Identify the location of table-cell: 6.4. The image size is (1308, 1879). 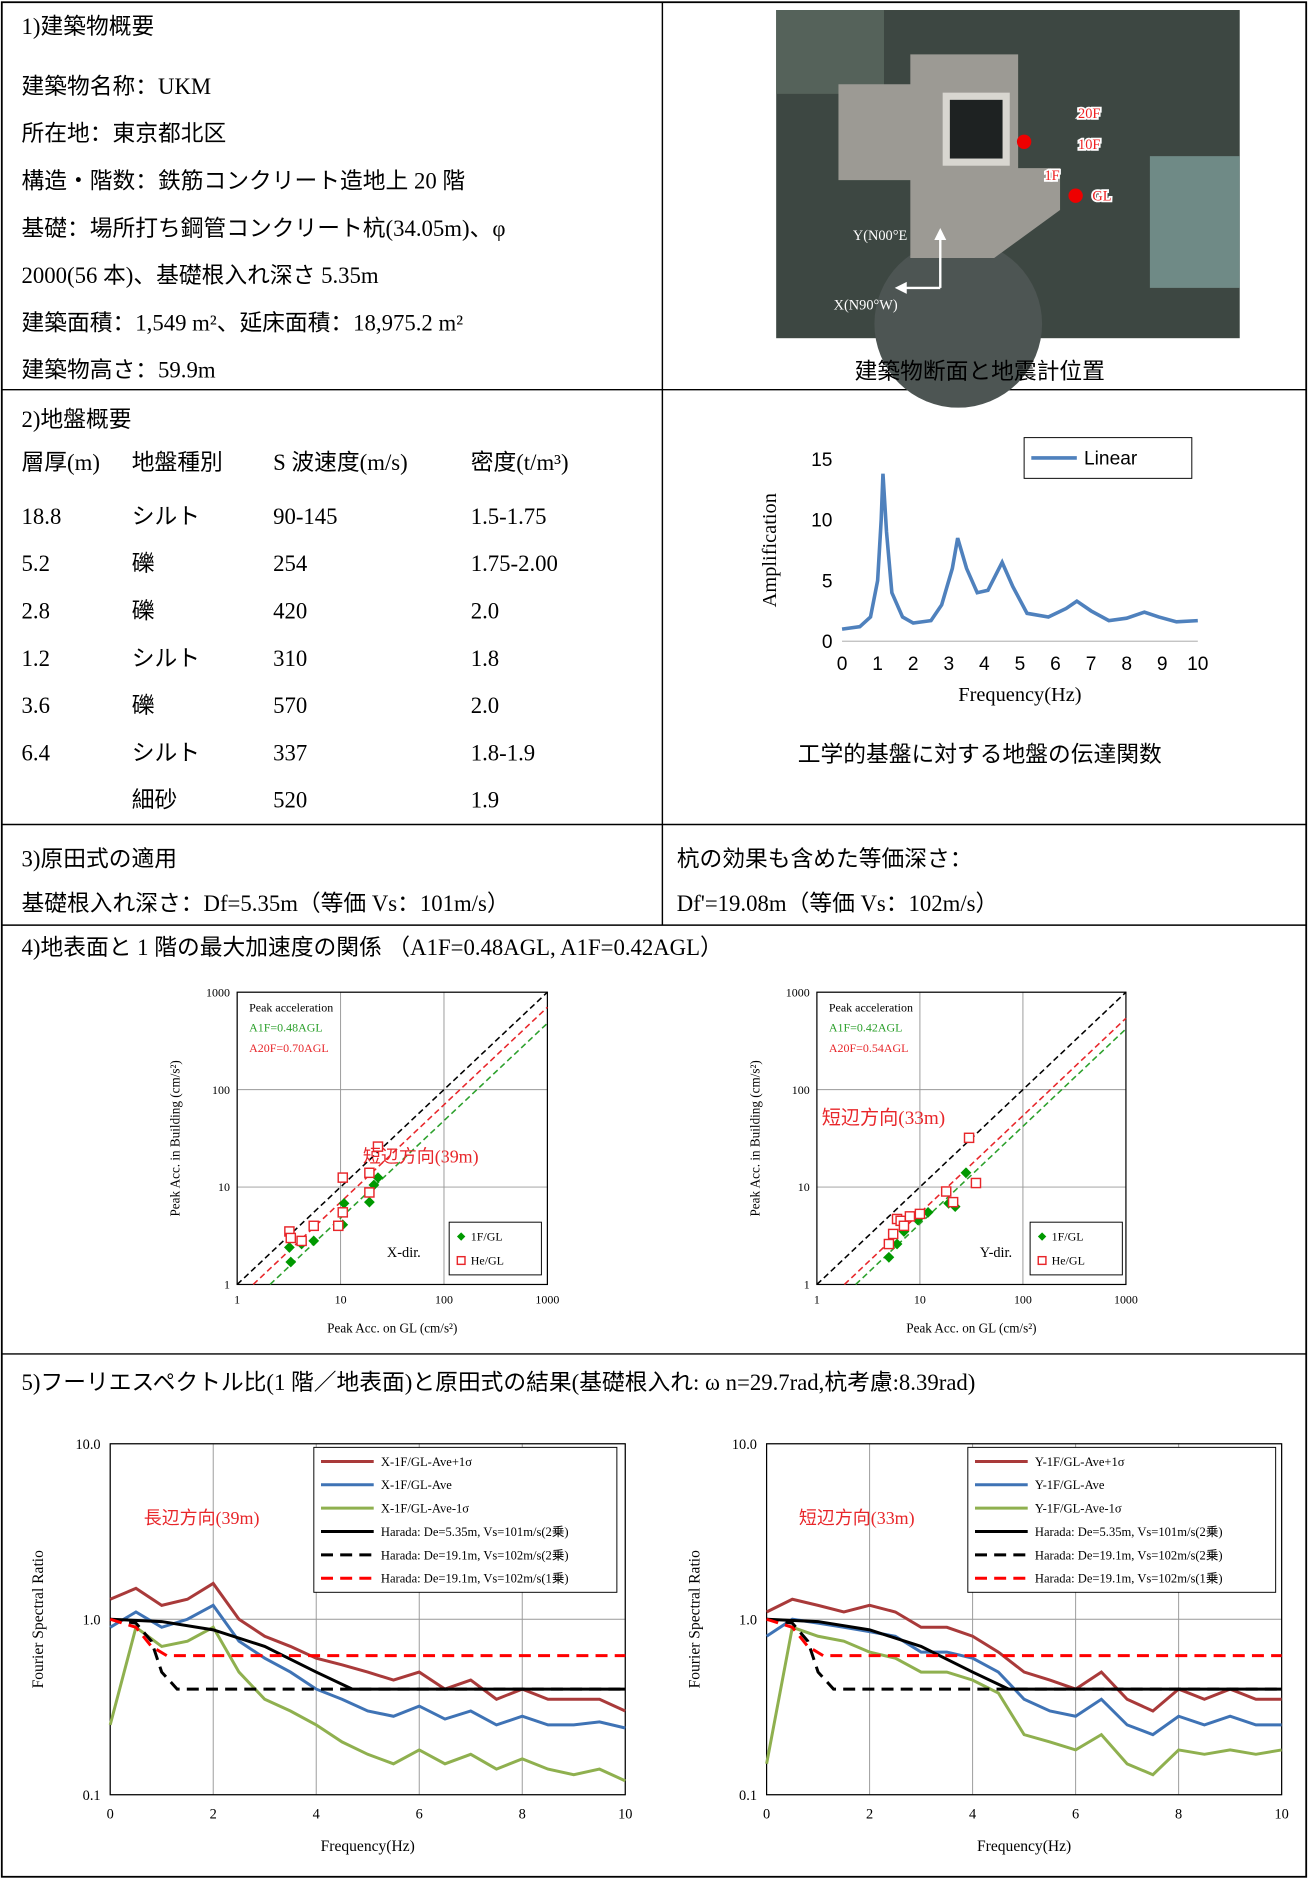
(36, 752).